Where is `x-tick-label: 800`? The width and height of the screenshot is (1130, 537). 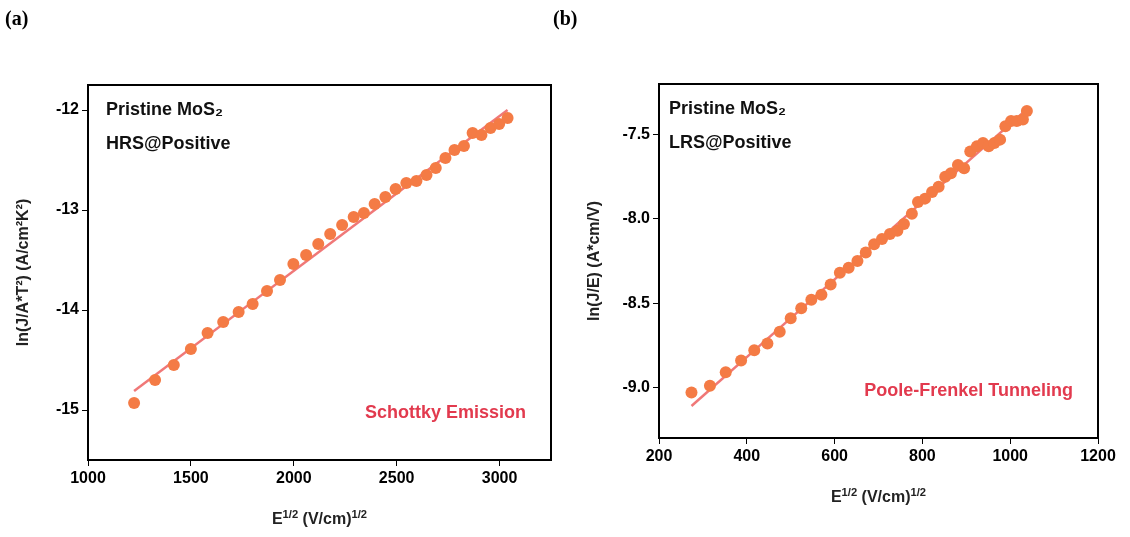 x-tick-label: 800 is located at coordinates (922, 456).